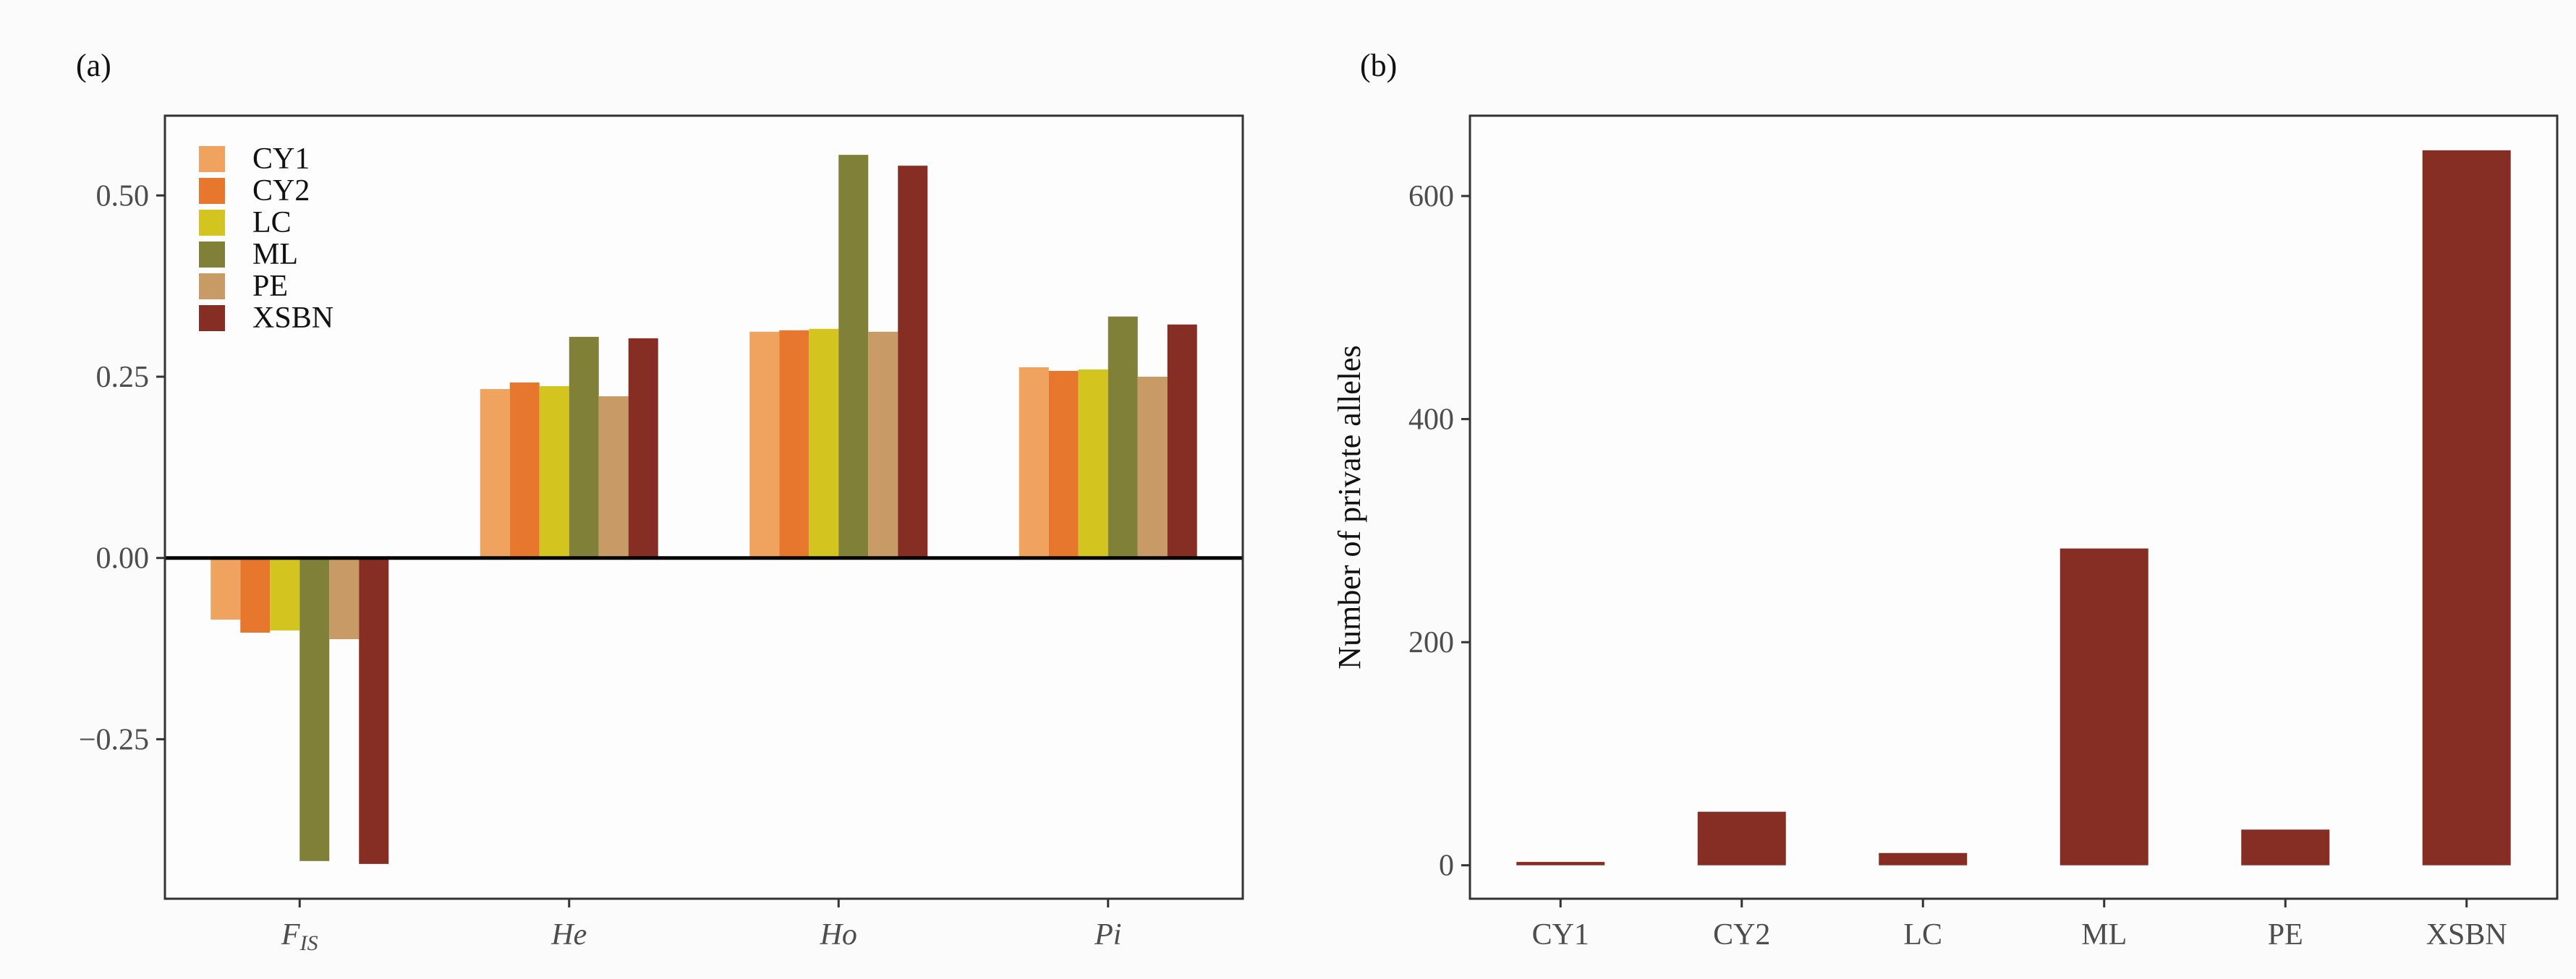 This screenshot has height=979, width=2576. Describe the element at coordinates (1923, 858) in the screenshot. I see `bar-lc` at that location.